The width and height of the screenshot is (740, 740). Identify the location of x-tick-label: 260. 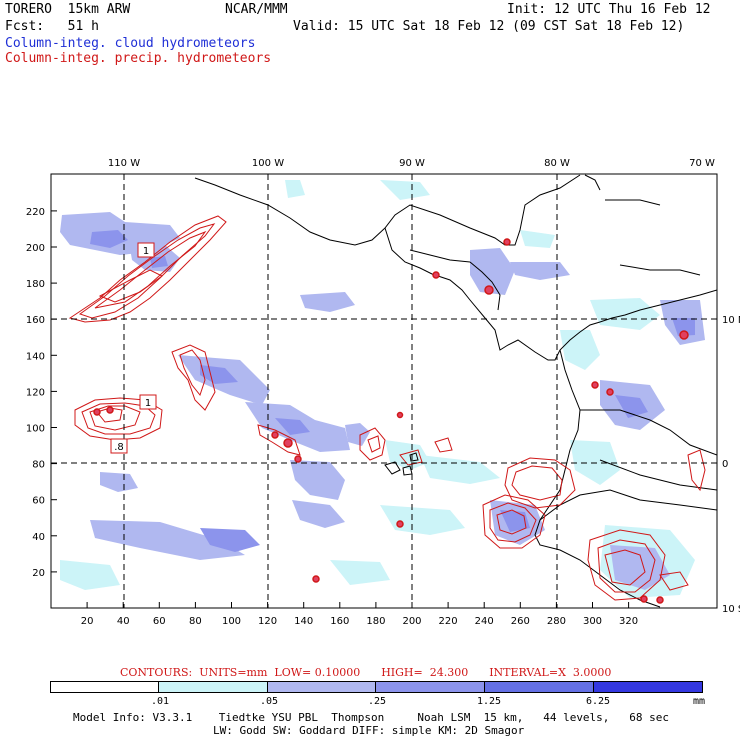
(520, 621).